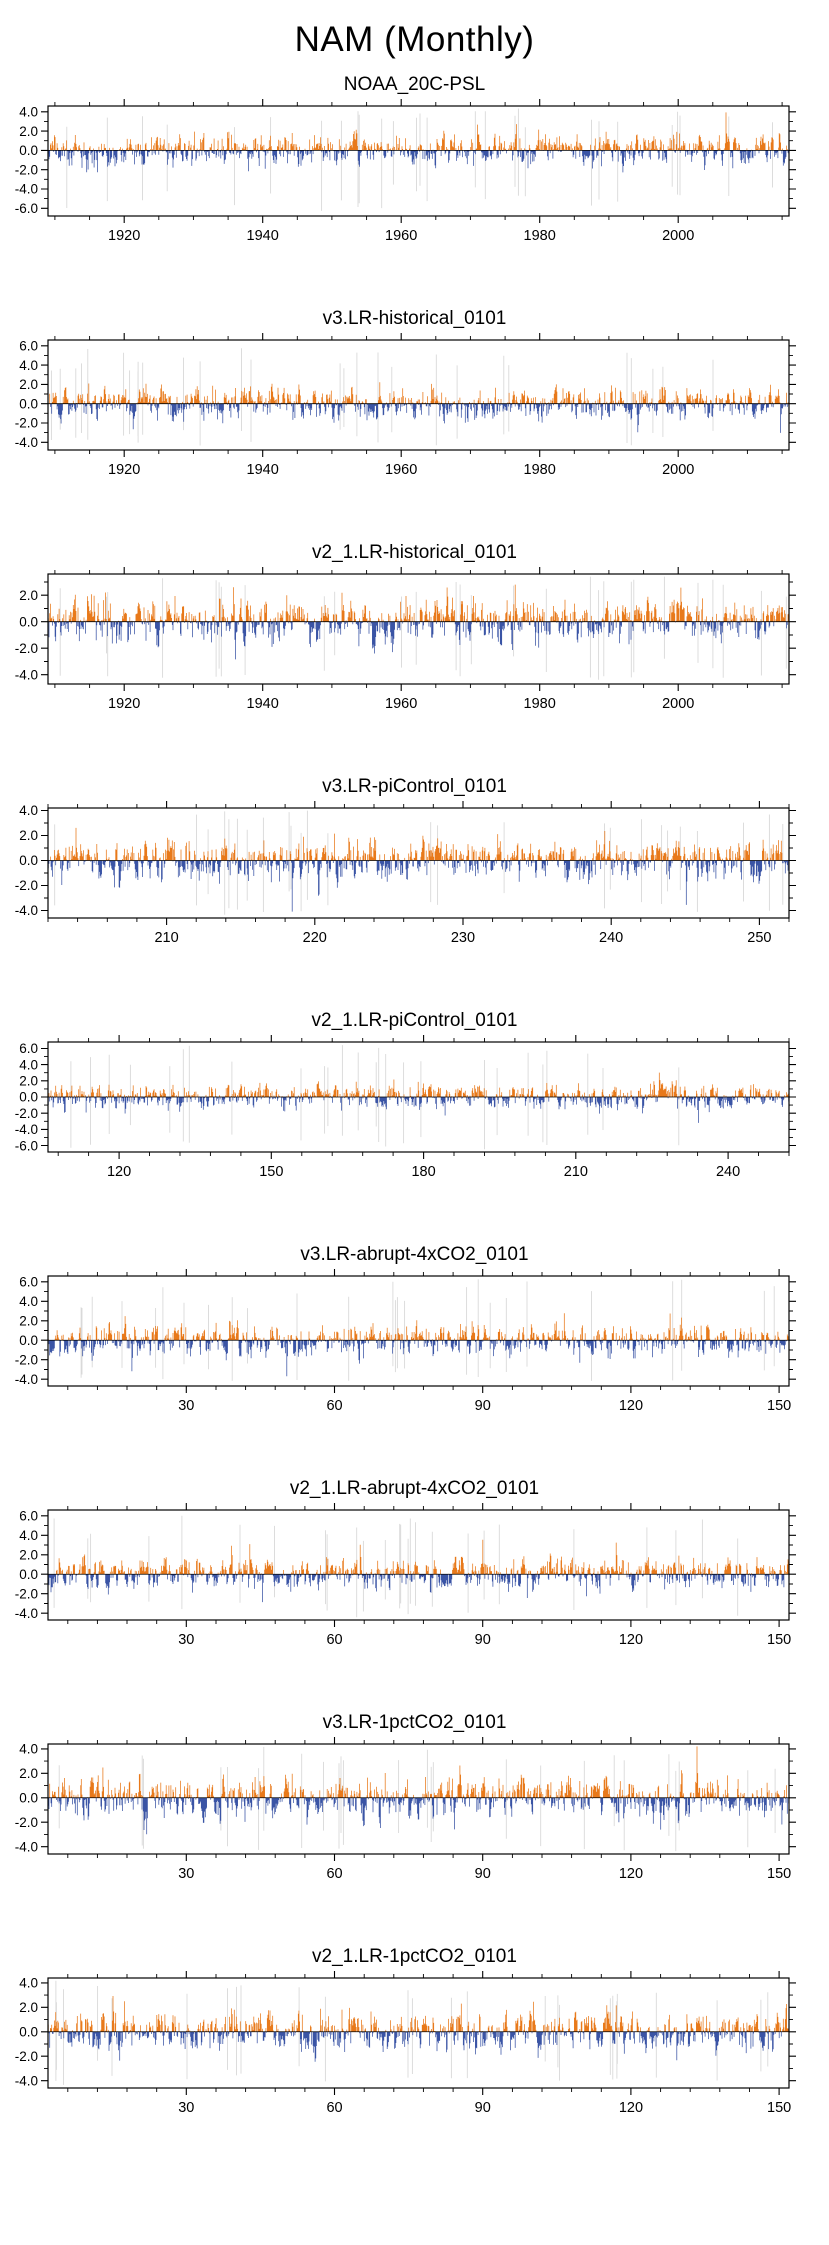 The width and height of the screenshot is (829, 2245). Describe the element at coordinates (414, 1722) in the screenshot. I see `panel-title: v3.LR-1pctCO2_0101` at that location.